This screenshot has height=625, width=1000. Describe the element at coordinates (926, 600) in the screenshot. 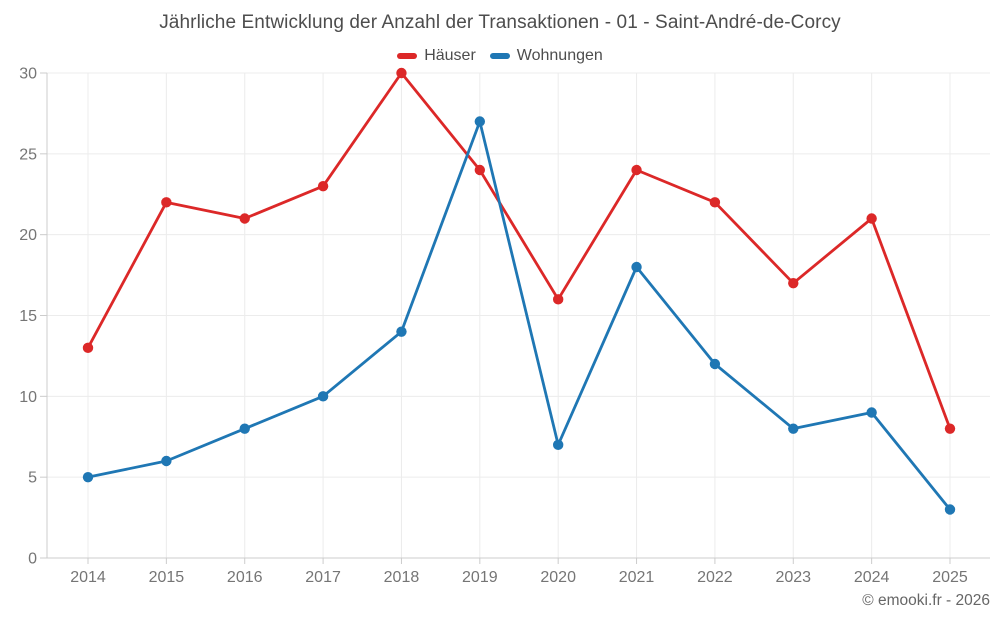

I see `copyright-text: © emooki.fr - 2026` at that location.